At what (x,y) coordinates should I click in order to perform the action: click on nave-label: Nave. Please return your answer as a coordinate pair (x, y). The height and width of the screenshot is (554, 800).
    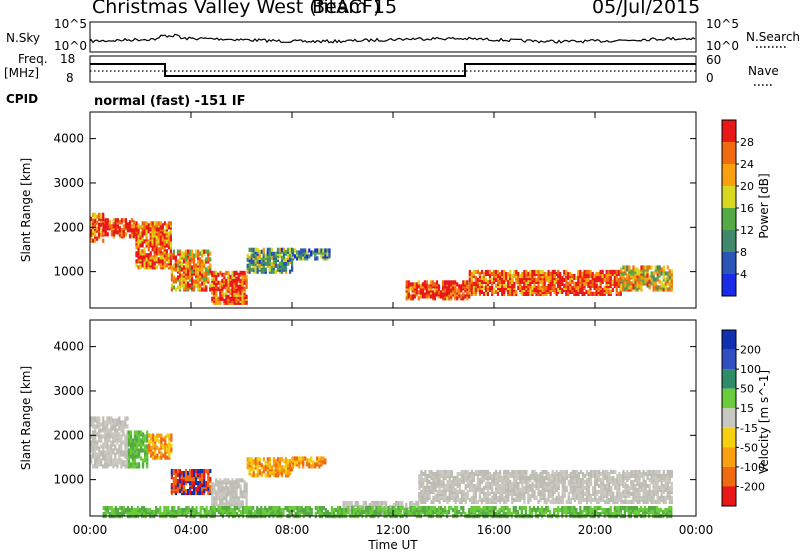
    Looking at the image, I should click on (763, 71).